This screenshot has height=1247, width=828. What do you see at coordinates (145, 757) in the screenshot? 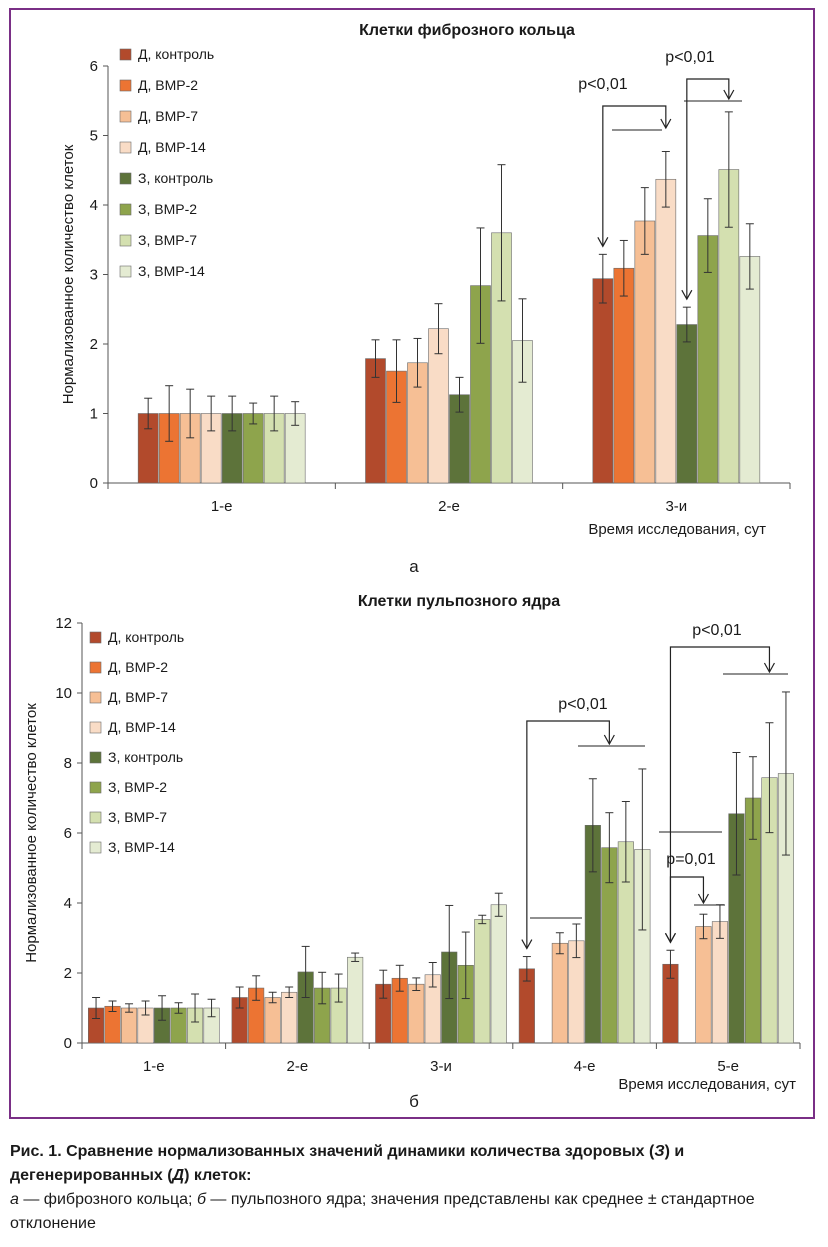
I see `legend-entry: З, контроль` at bounding box center [145, 757].